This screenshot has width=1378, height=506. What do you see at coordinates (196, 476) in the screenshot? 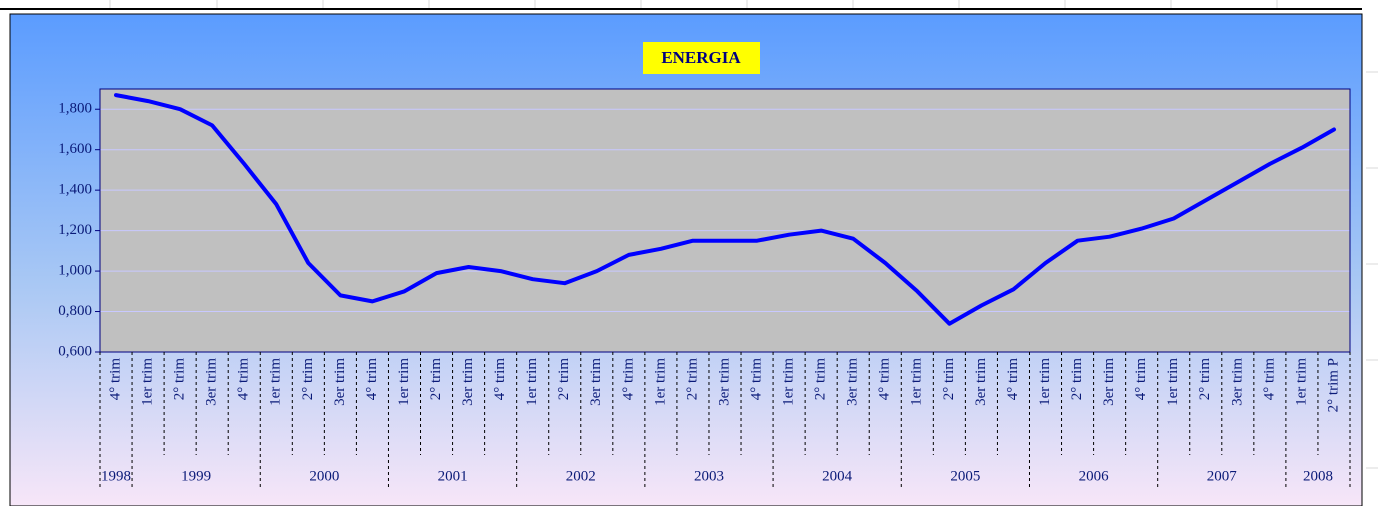
I see `group-label: 1999` at bounding box center [196, 476].